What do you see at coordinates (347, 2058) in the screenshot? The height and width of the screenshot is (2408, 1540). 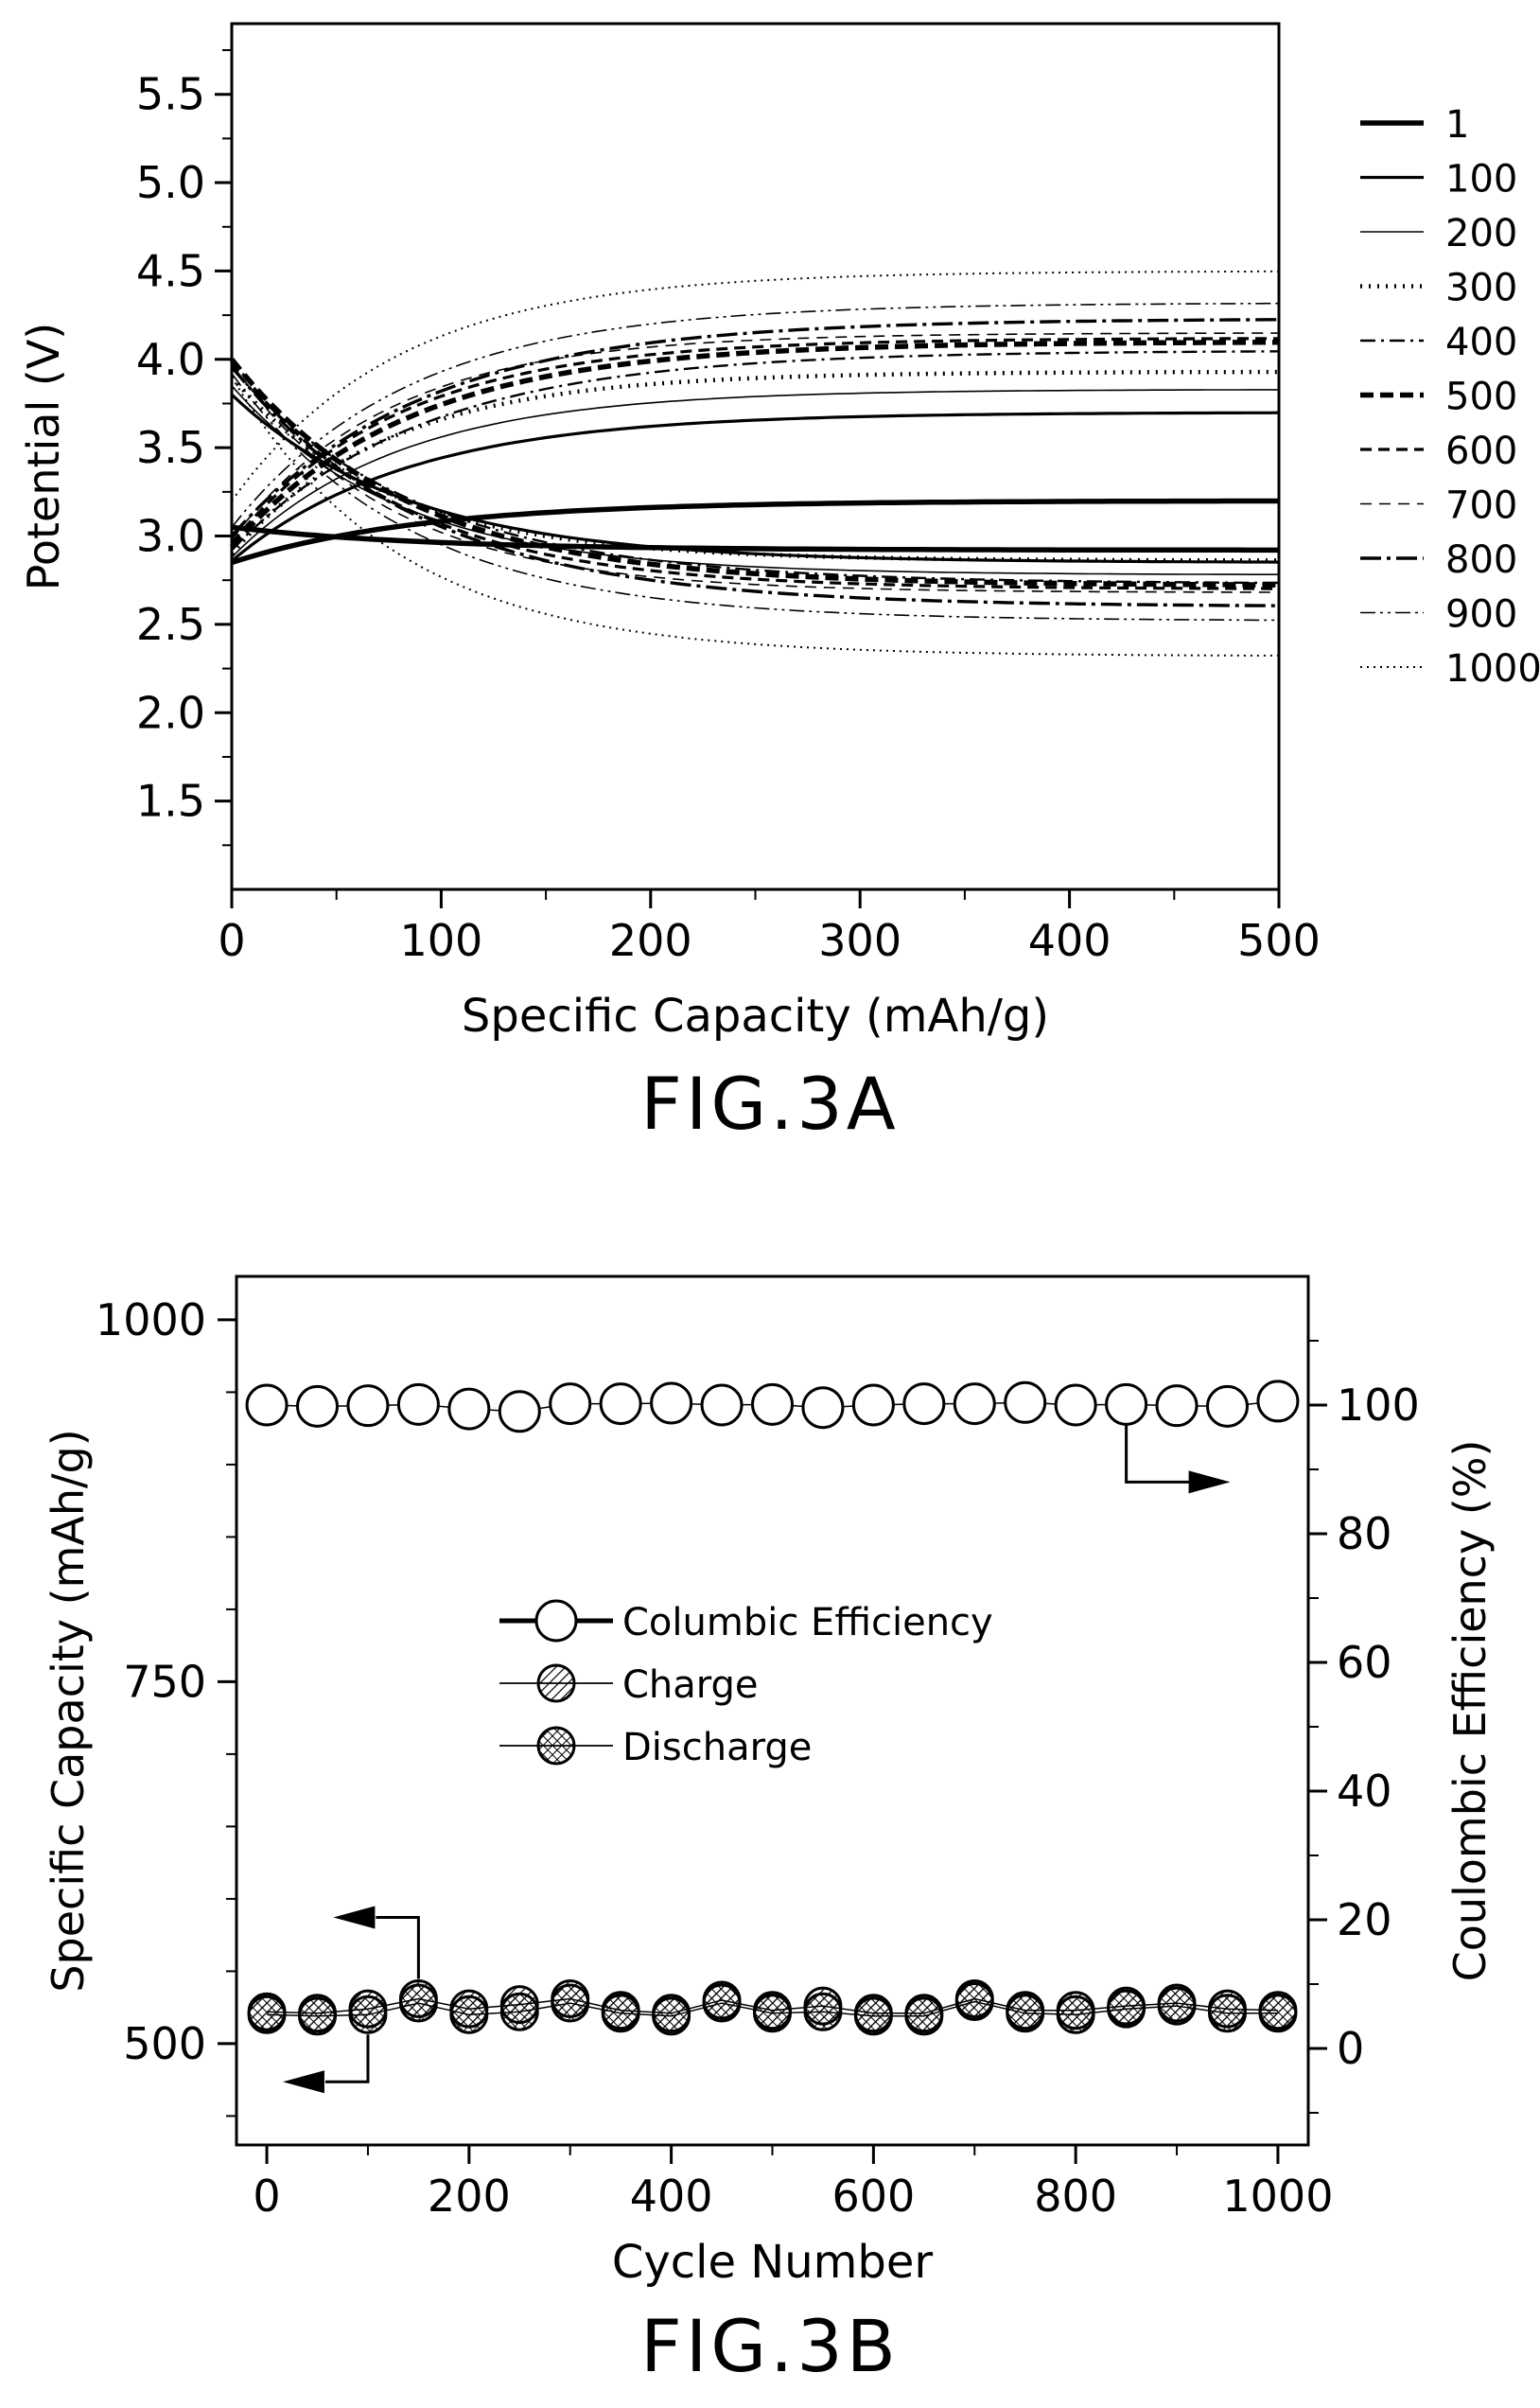 I see `arrow-discharge-to-left-axis` at bounding box center [347, 2058].